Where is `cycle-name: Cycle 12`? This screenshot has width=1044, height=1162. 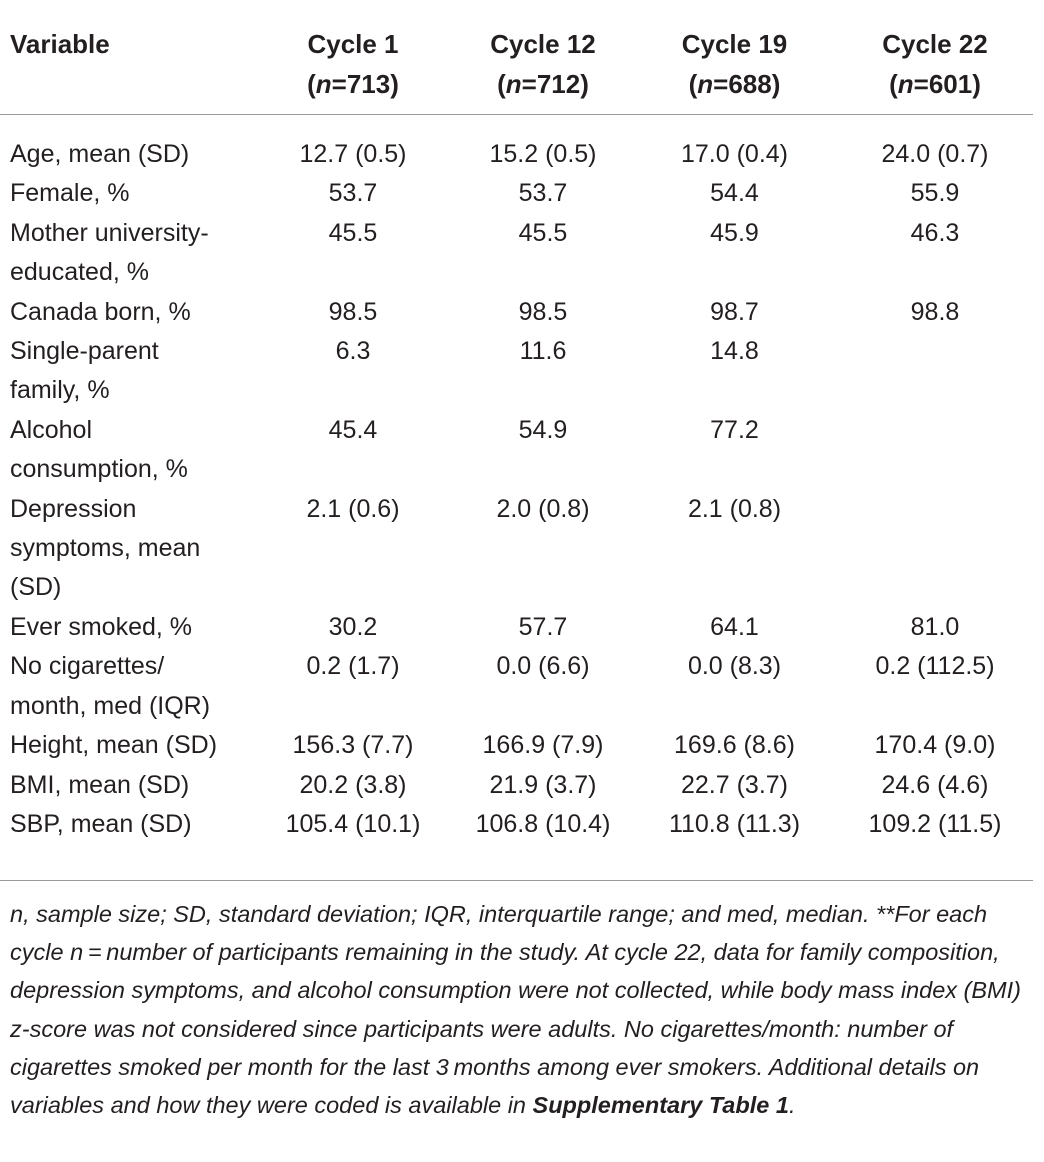
cycle-name: Cycle 12 is located at coordinates (543, 44).